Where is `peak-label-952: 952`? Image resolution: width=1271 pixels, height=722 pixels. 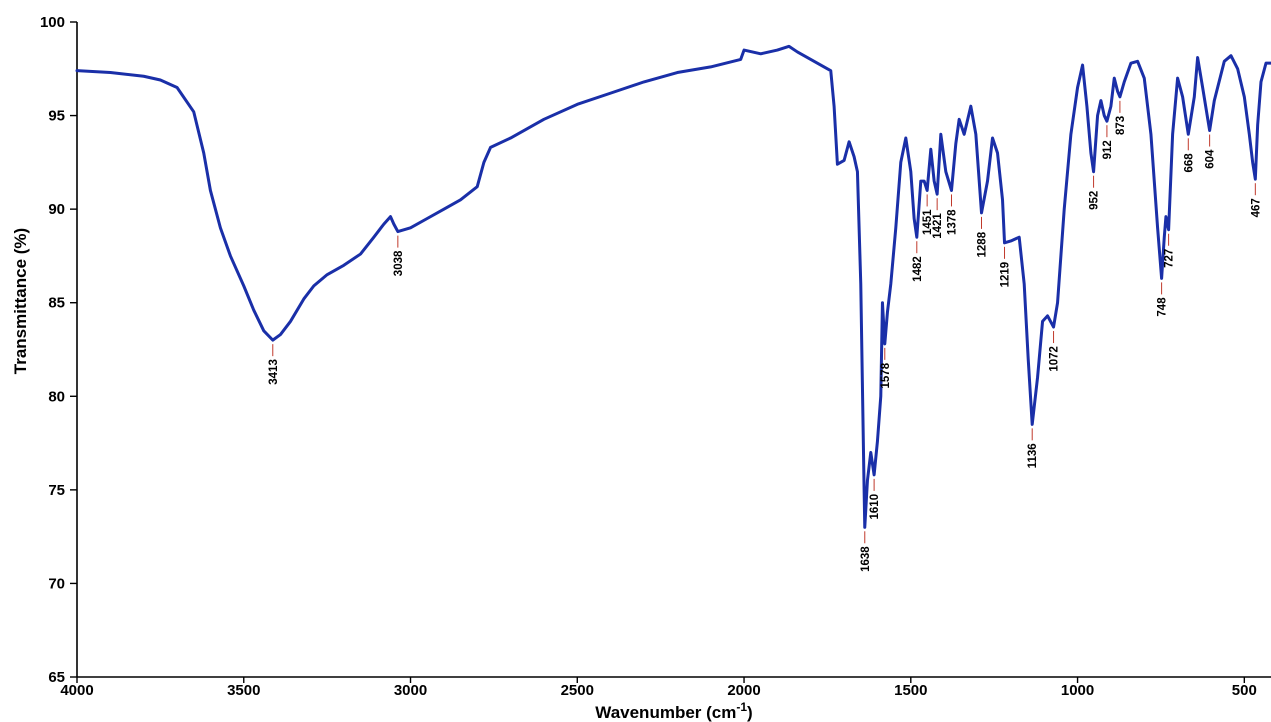 peak-label-952: 952 is located at coordinates (1095, 200).